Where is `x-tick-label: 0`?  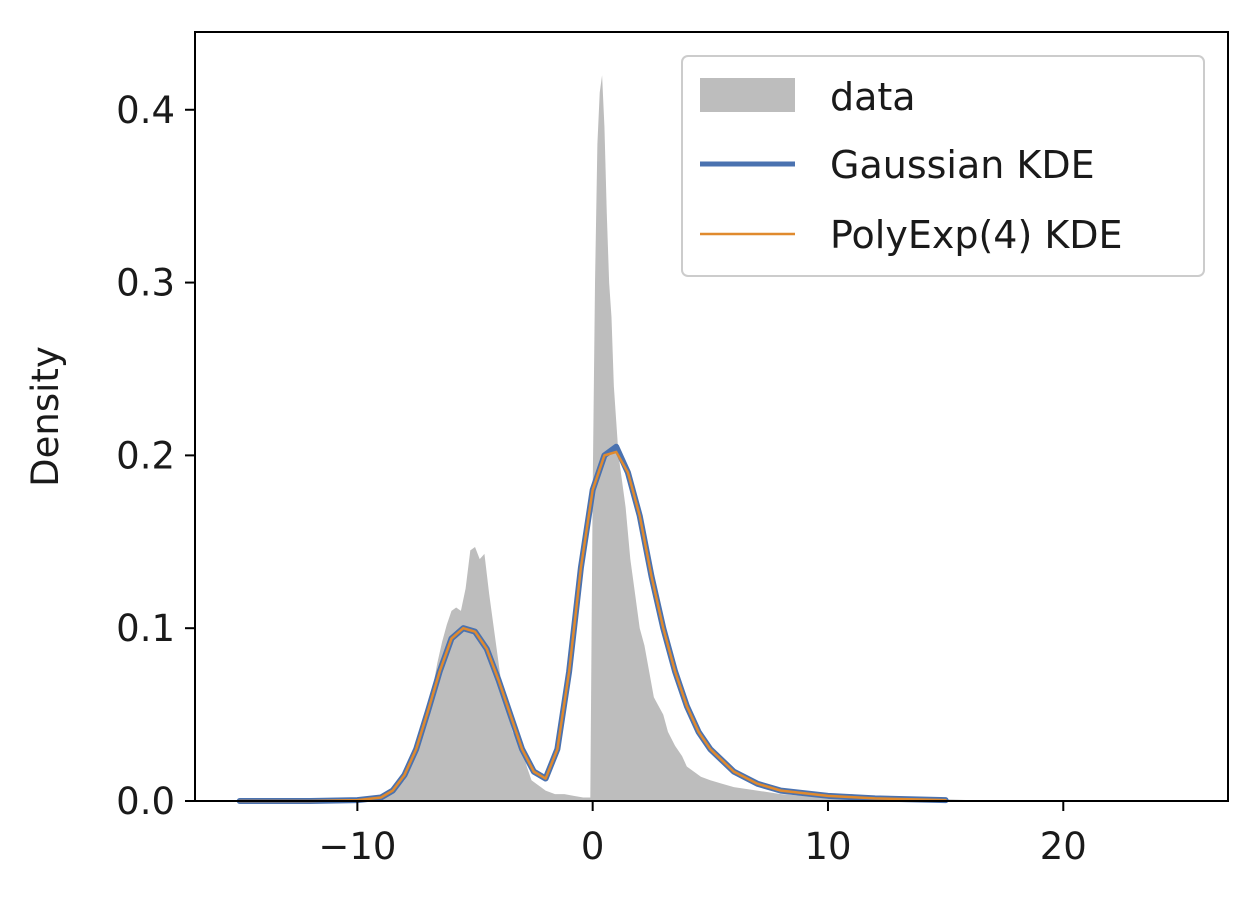
x-tick-label: 0 is located at coordinates (593, 846).